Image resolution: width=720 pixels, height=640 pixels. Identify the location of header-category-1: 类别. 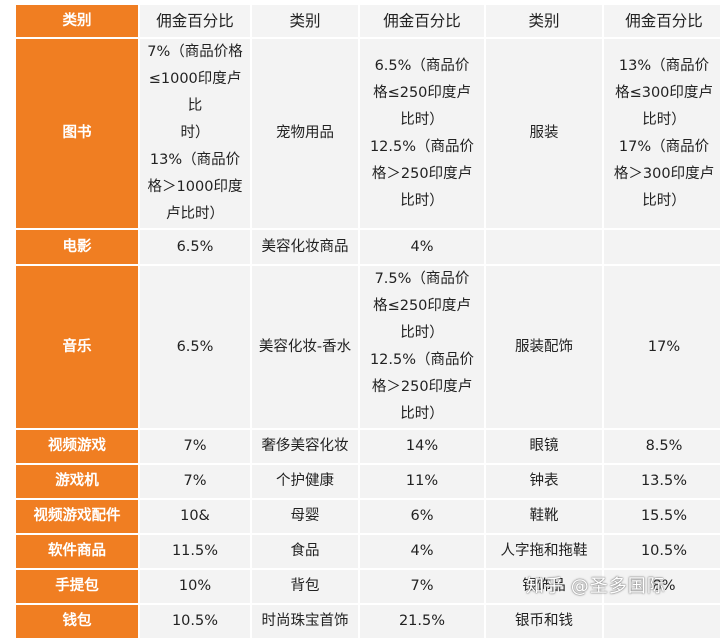
(77, 21).